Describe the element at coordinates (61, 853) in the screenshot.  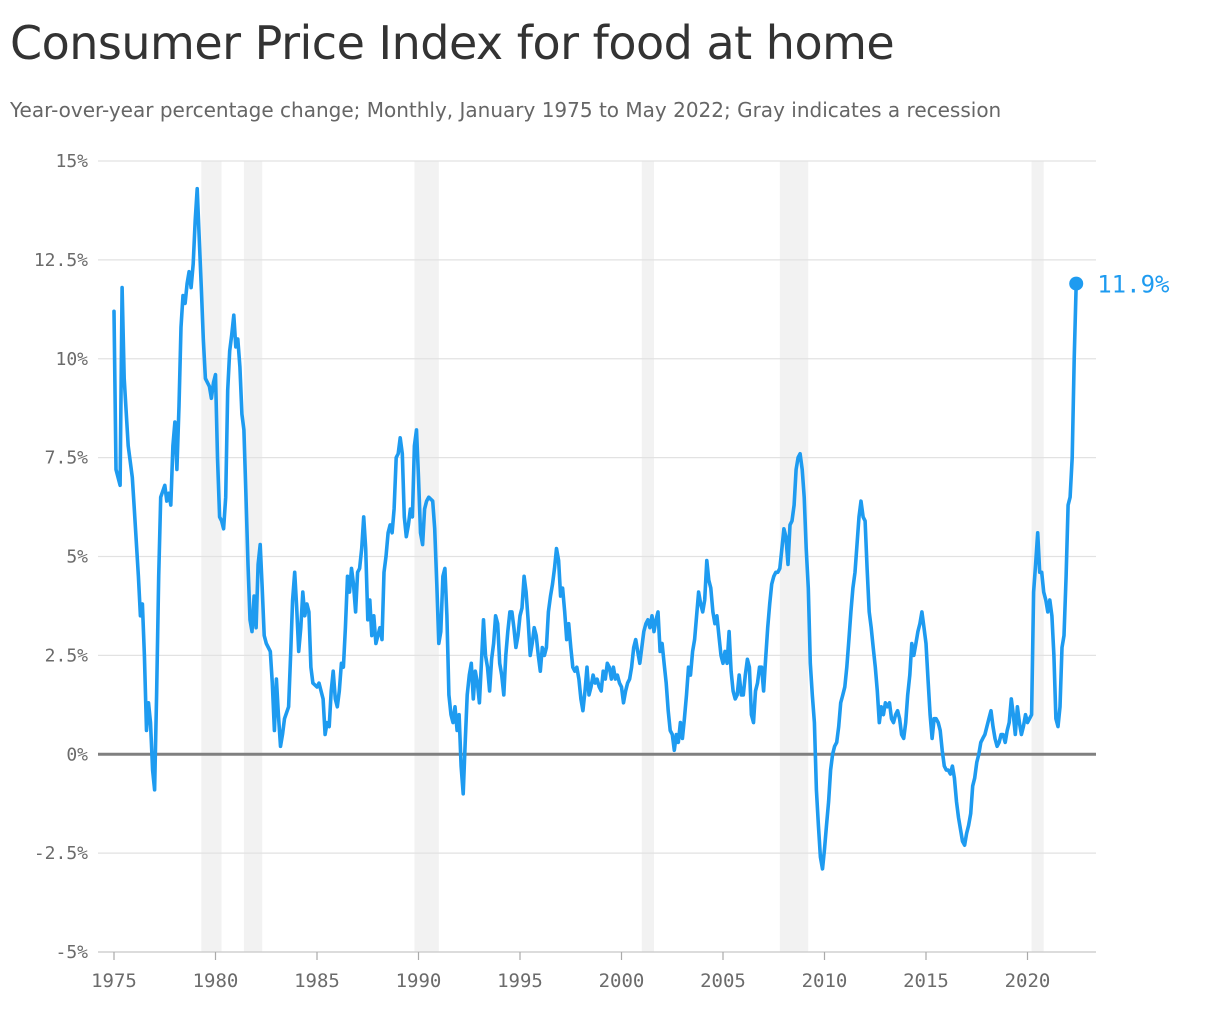
I see `y-tick-label: -2.5%` at that location.